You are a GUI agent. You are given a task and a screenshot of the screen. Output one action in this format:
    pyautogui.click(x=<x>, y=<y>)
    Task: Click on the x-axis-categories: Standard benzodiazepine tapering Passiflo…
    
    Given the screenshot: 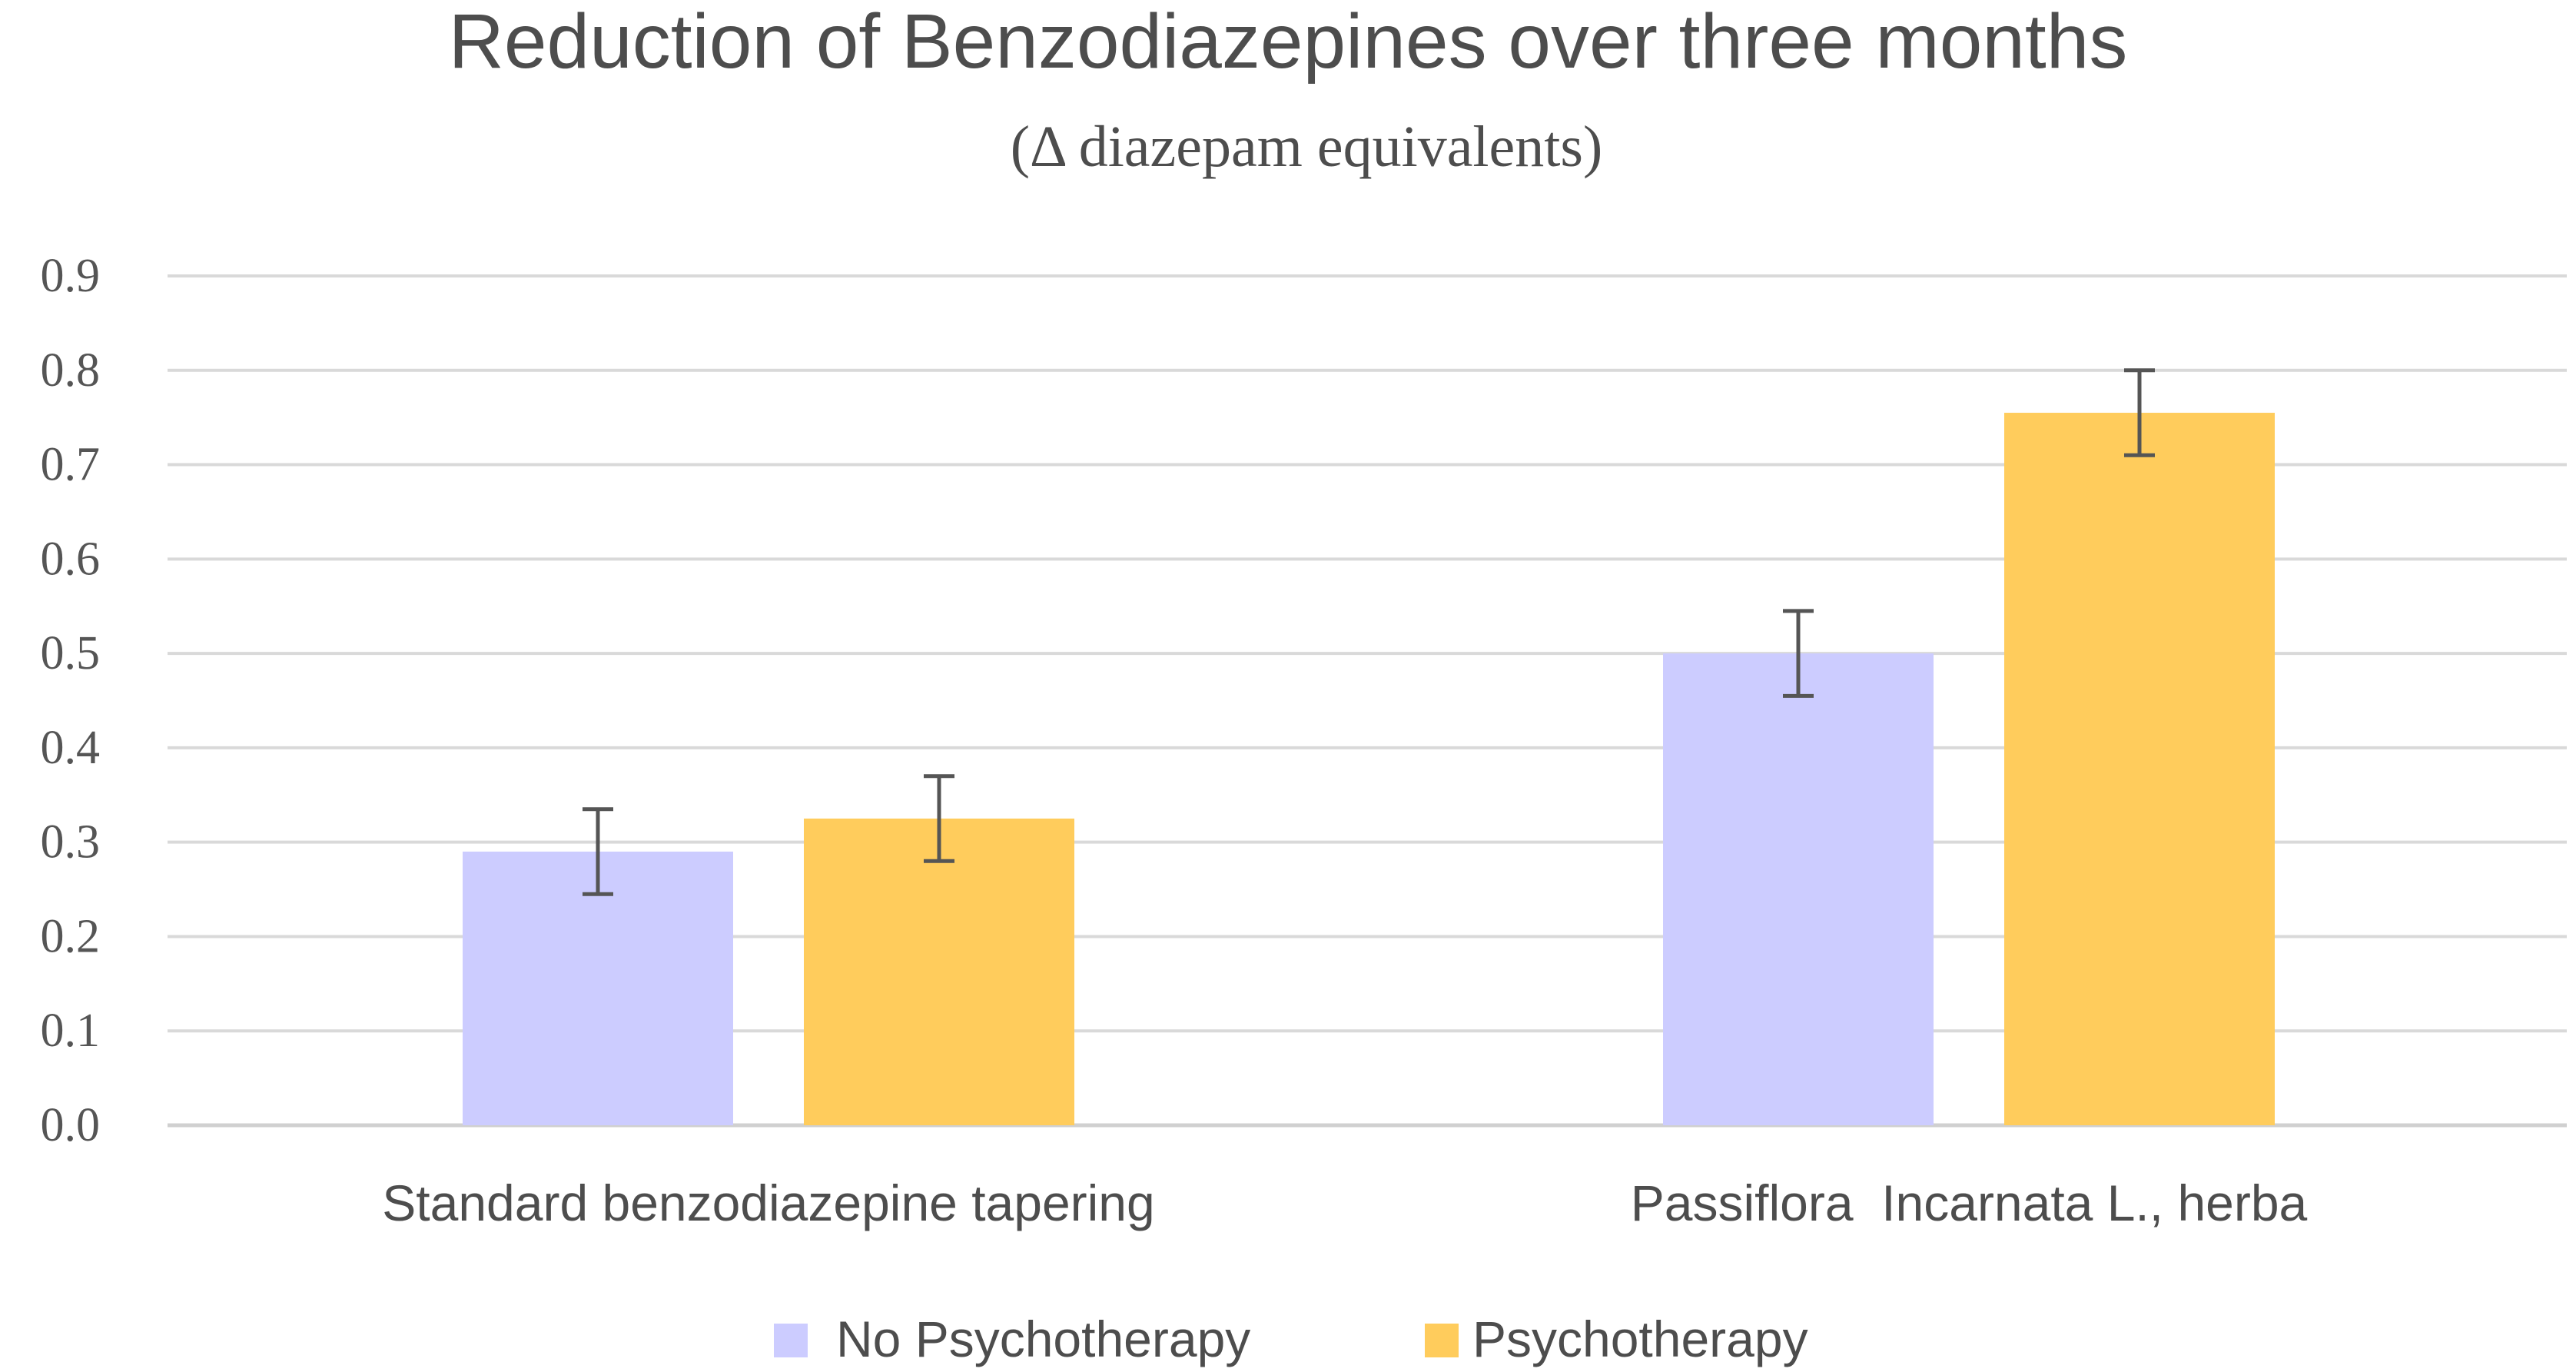 What is the action you would take?
    pyautogui.click(x=1344, y=1202)
    